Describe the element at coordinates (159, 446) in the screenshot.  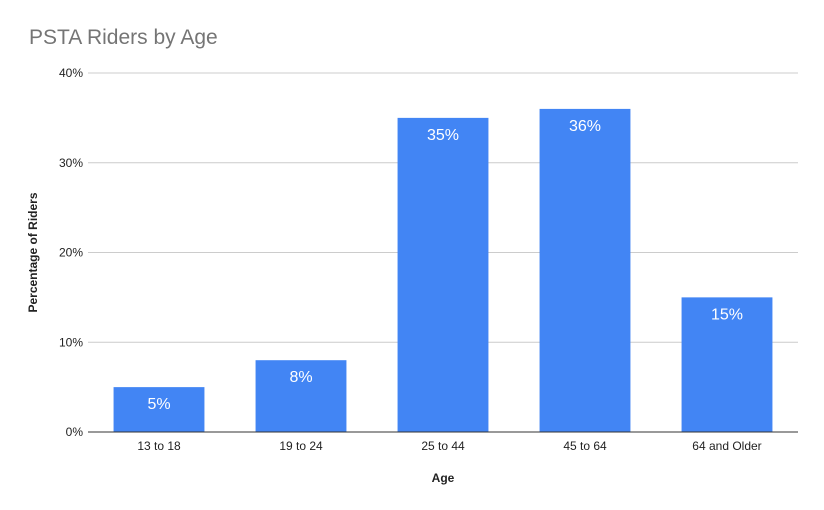
I see `x-tick-label: 13 to 18` at that location.